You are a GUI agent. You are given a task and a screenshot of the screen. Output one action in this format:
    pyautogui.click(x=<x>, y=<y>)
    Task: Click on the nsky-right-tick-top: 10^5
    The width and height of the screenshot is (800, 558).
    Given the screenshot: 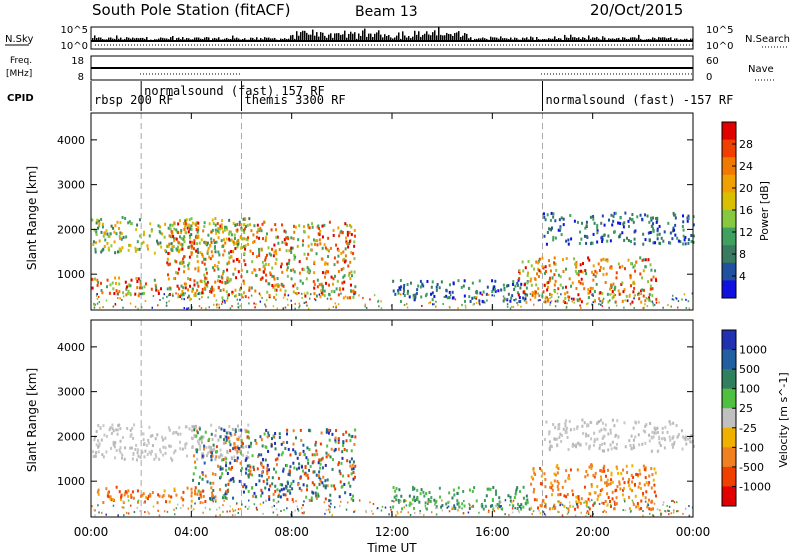 What is the action you would take?
    pyautogui.click(x=719, y=30)
    